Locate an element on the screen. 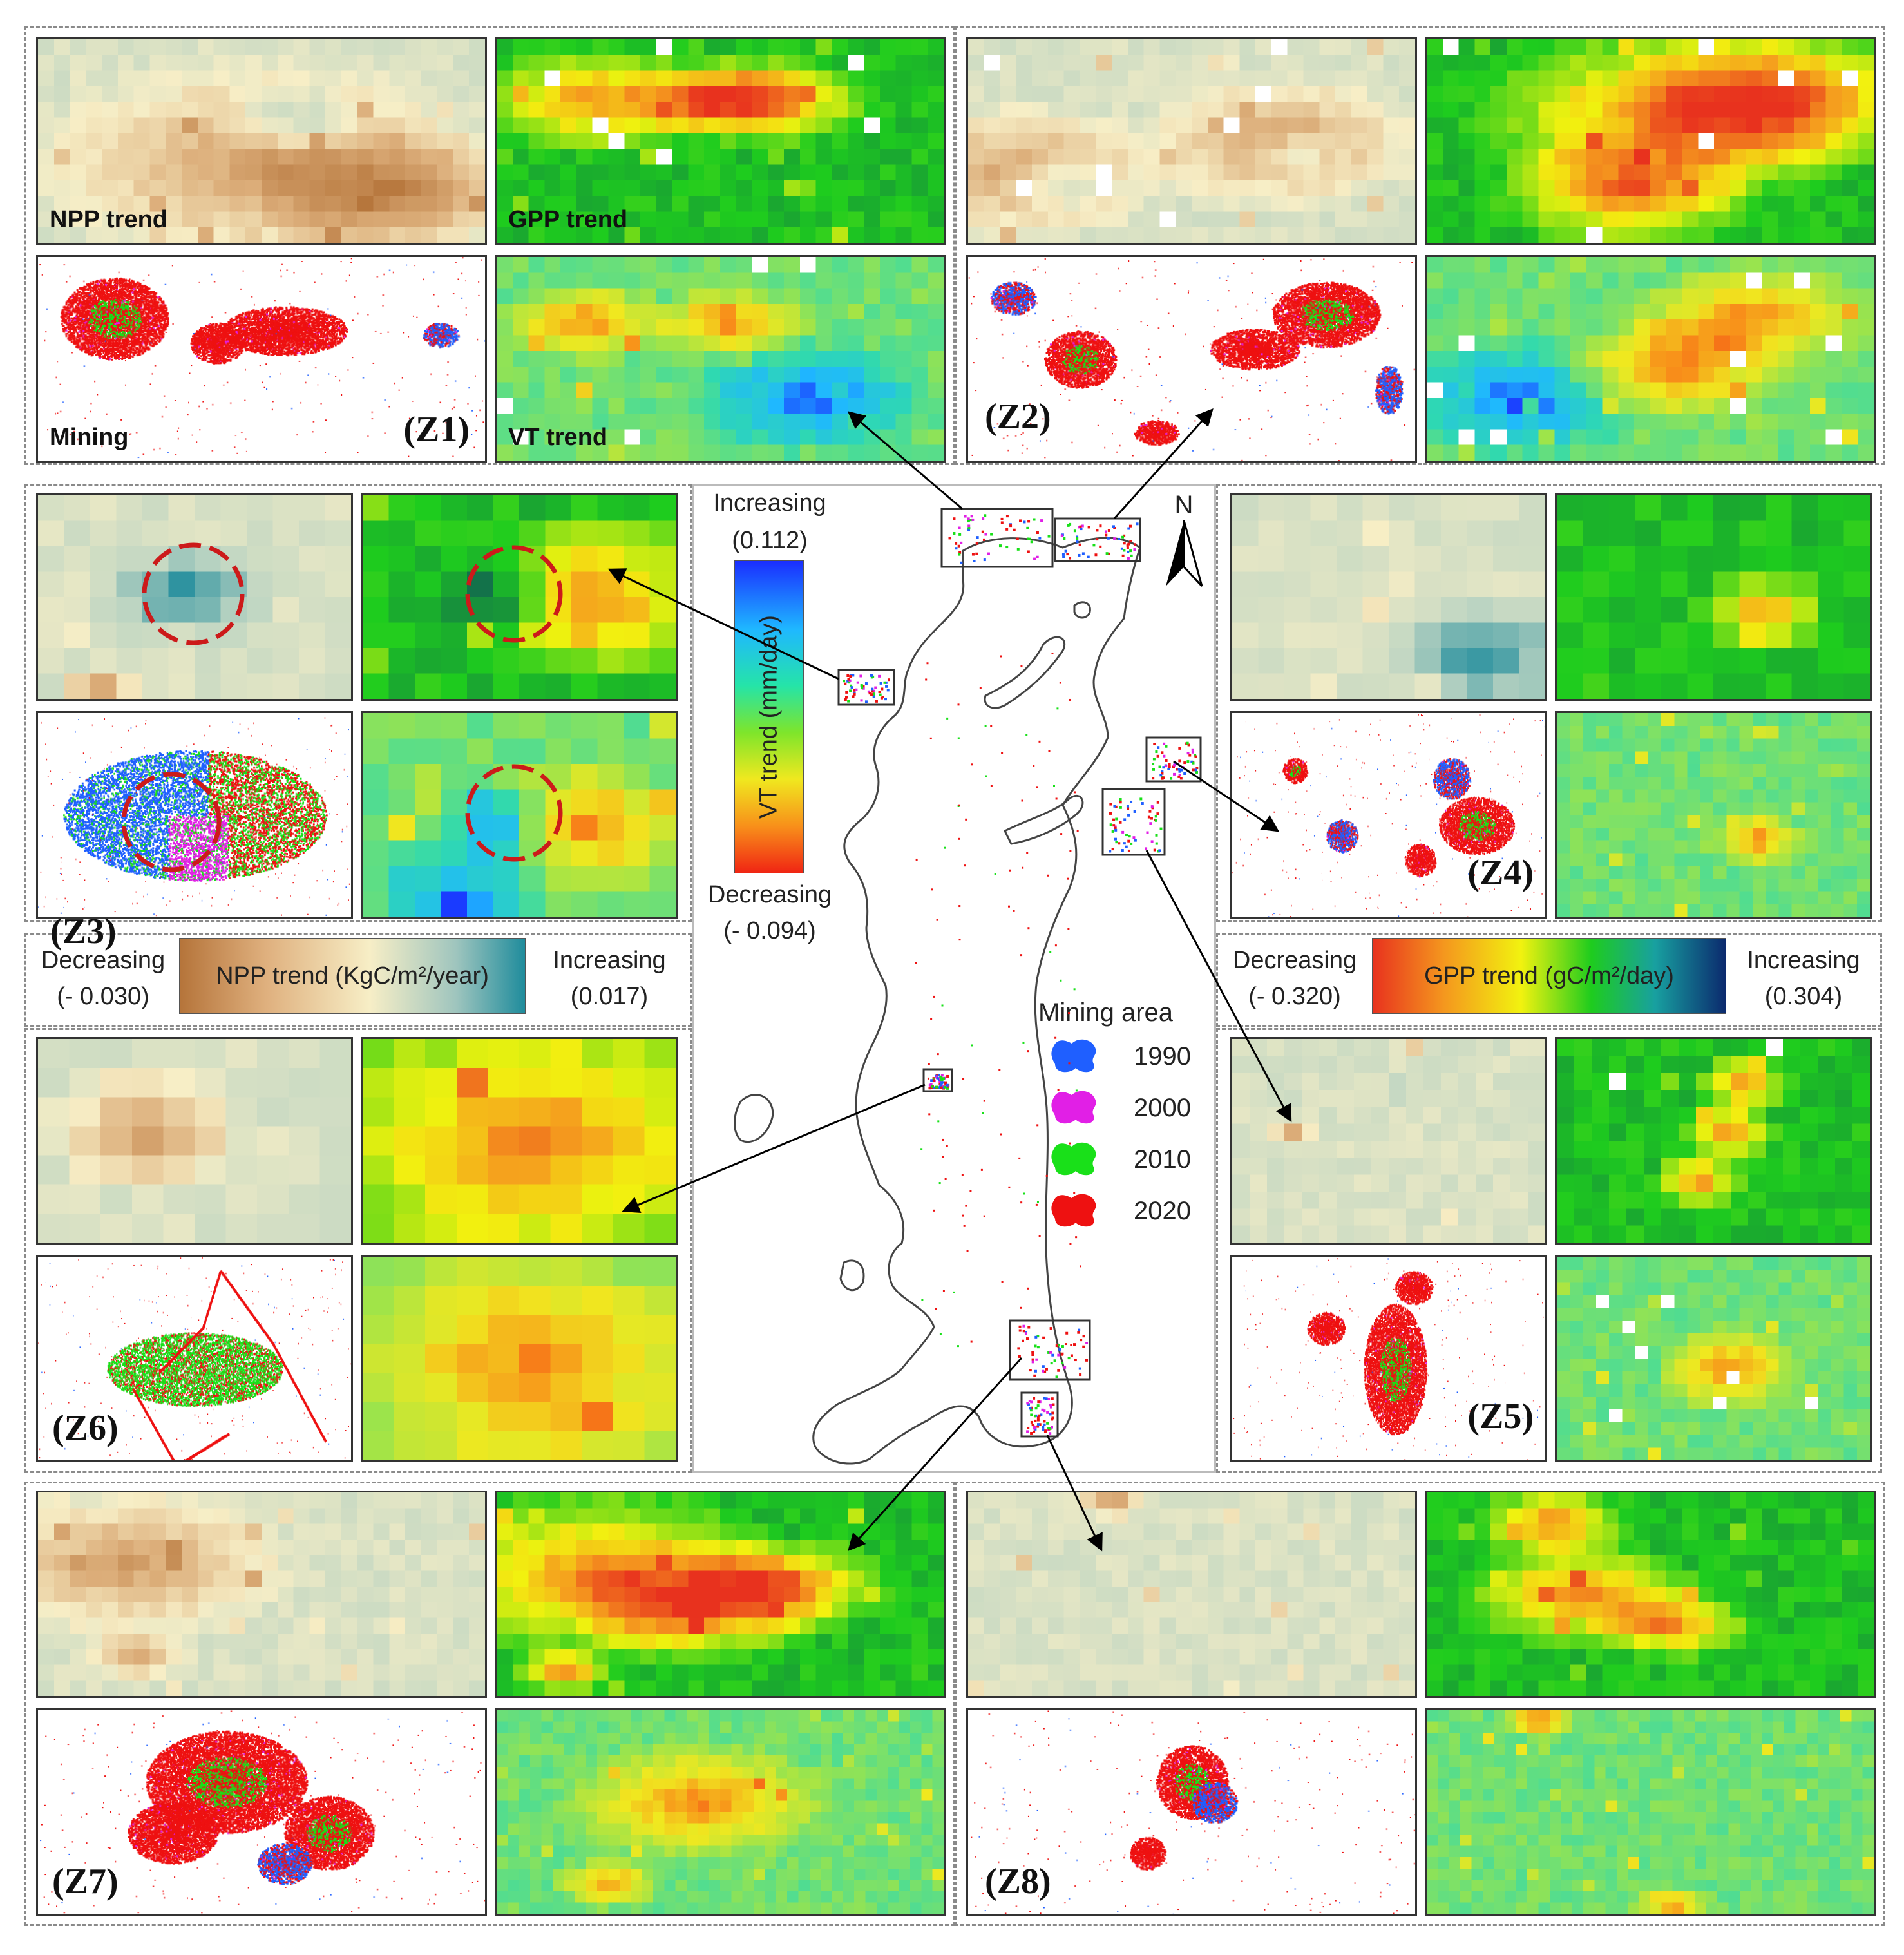 The image size is (1904, 1955). z1-mining-map is located at coordinates (261, 359).